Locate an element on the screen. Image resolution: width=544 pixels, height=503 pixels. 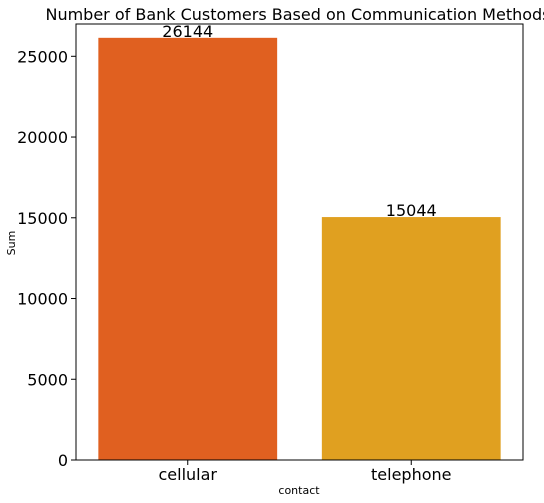
y-axis-ticks: 0 5000 10000 15000 20000 25000 is located at coordinates (46, 258).